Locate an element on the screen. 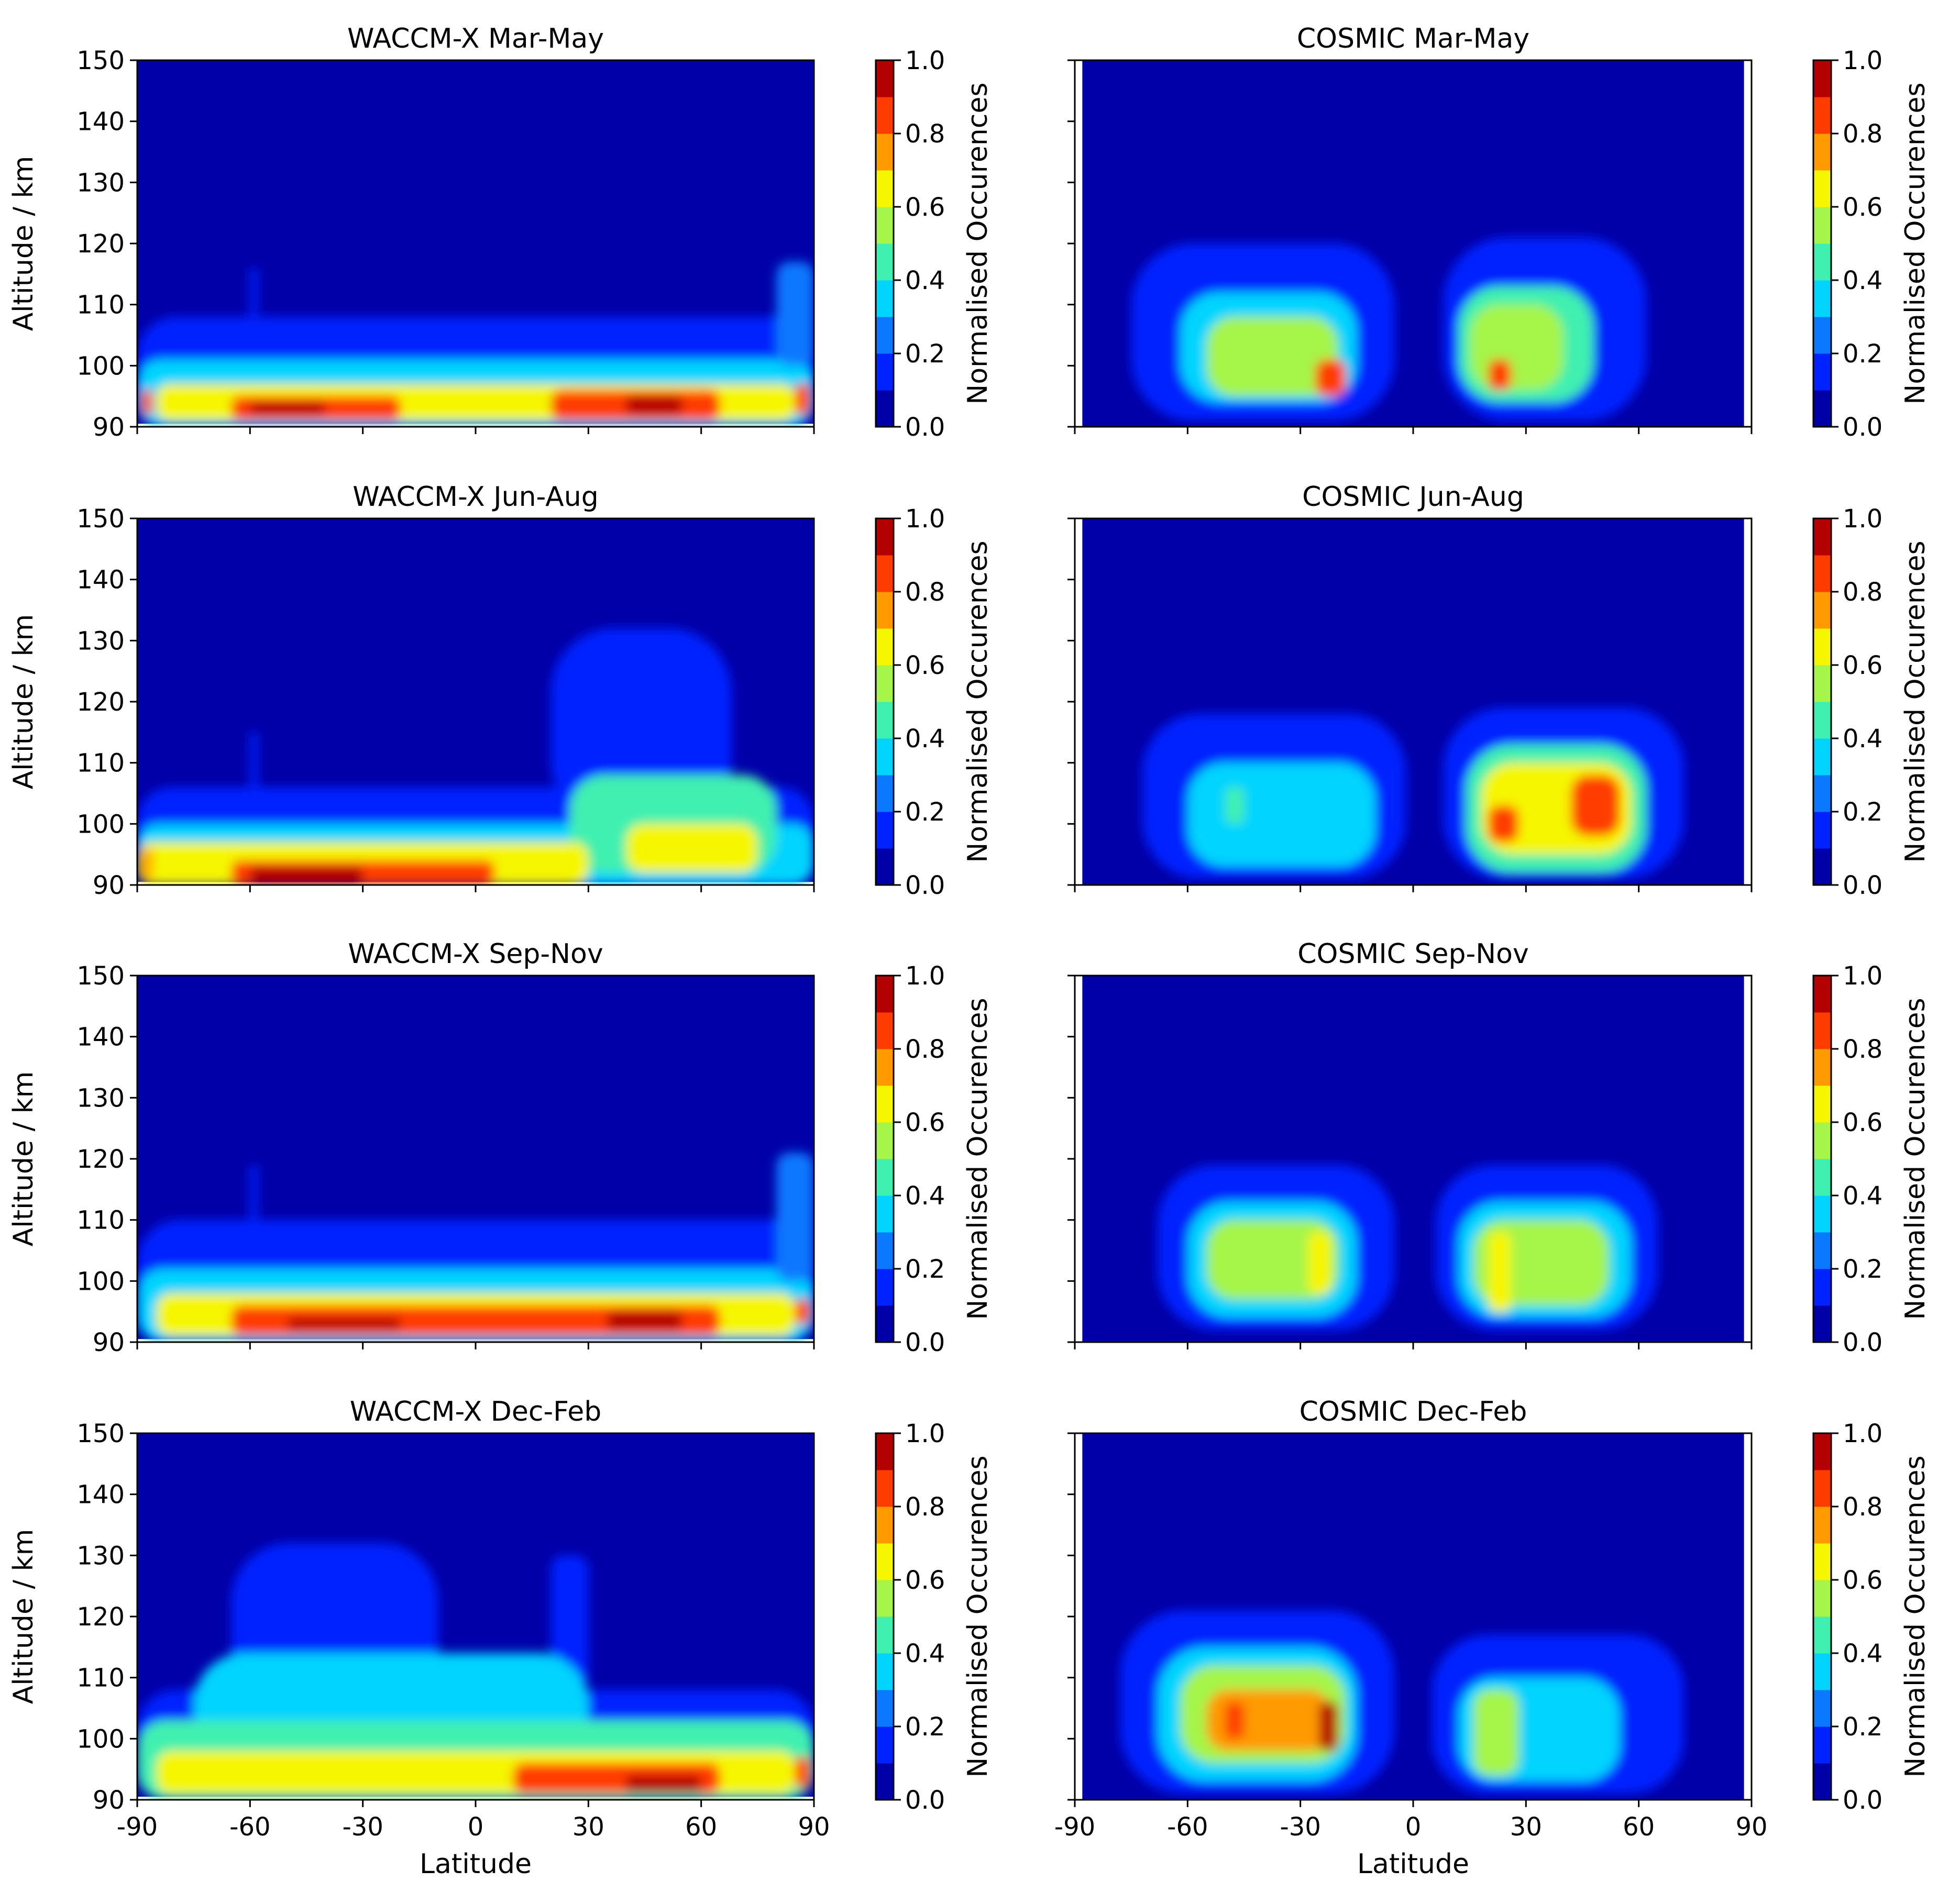 This screenshot has height=1904, width=1949. x-tick-label: -90 is located at coordinates (137, 1827).